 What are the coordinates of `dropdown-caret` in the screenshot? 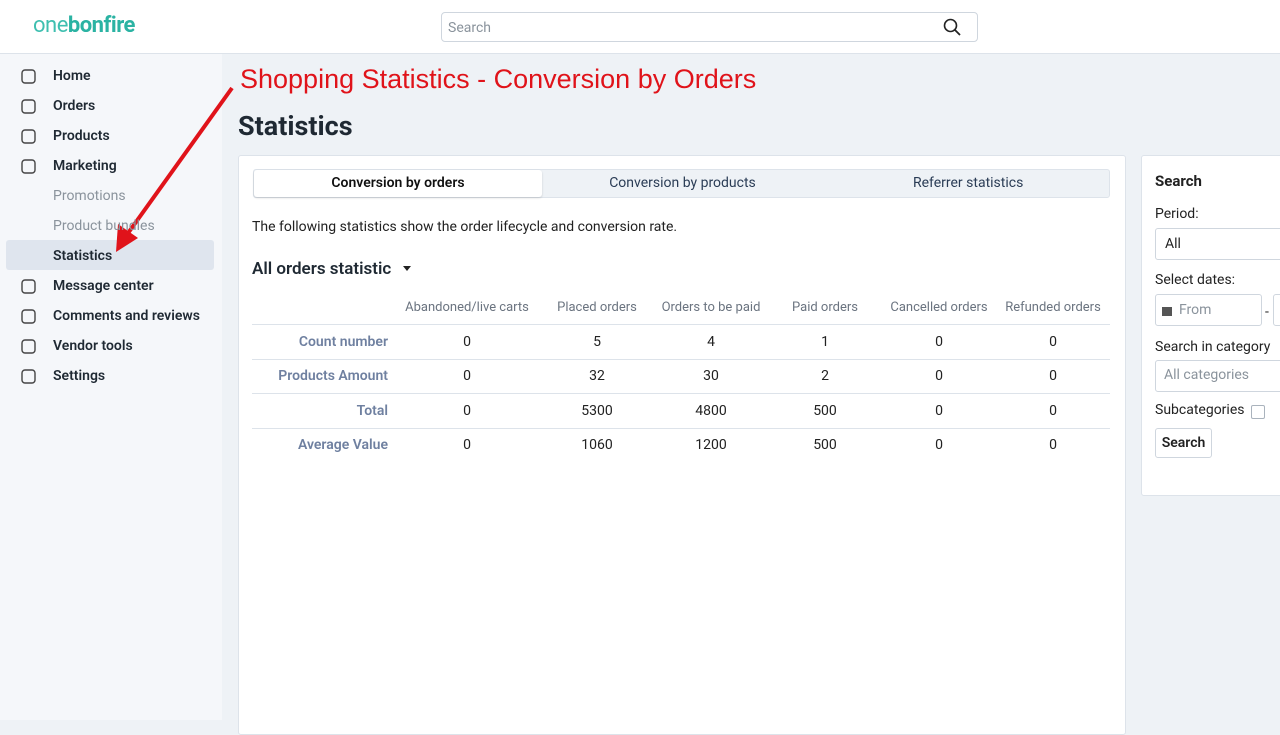 It's located at (407, 268).